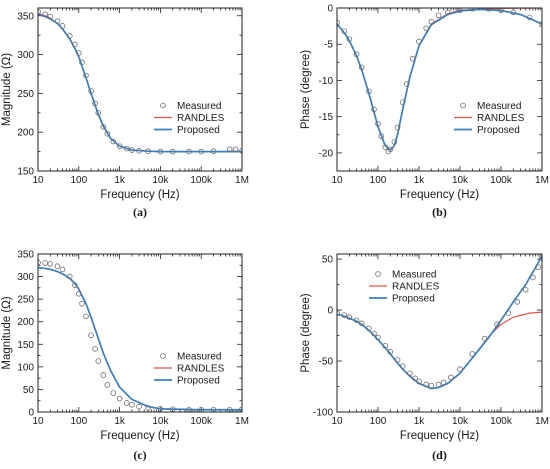 The height and width of the screenshot is (469, 550). Describe the element at coordinates (499, 106) in the screenshot. I see `panel-b-legend-label-measured: Measured` at that location.